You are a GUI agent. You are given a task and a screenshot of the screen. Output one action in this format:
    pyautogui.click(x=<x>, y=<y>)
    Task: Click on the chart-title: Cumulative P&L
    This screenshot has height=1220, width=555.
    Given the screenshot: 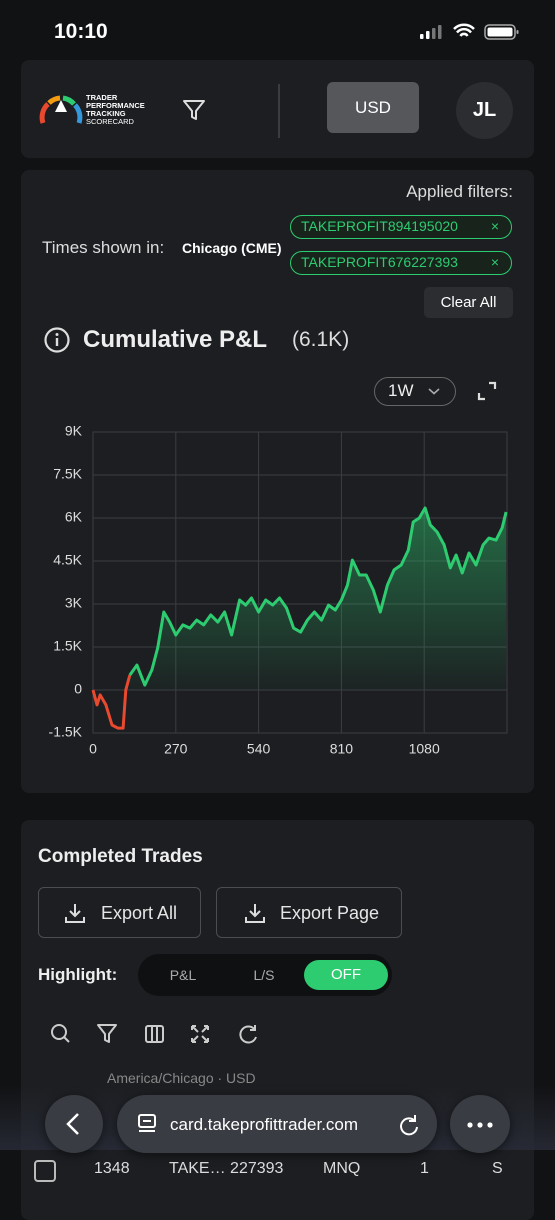 What is the action you would take?
    pyautogui.click(x=175, y=339)
    